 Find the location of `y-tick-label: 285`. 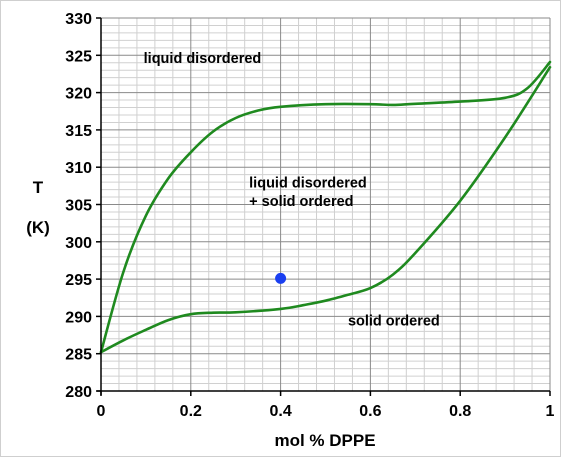

y-tick-label: 285 is located at coordinates (78, 355).